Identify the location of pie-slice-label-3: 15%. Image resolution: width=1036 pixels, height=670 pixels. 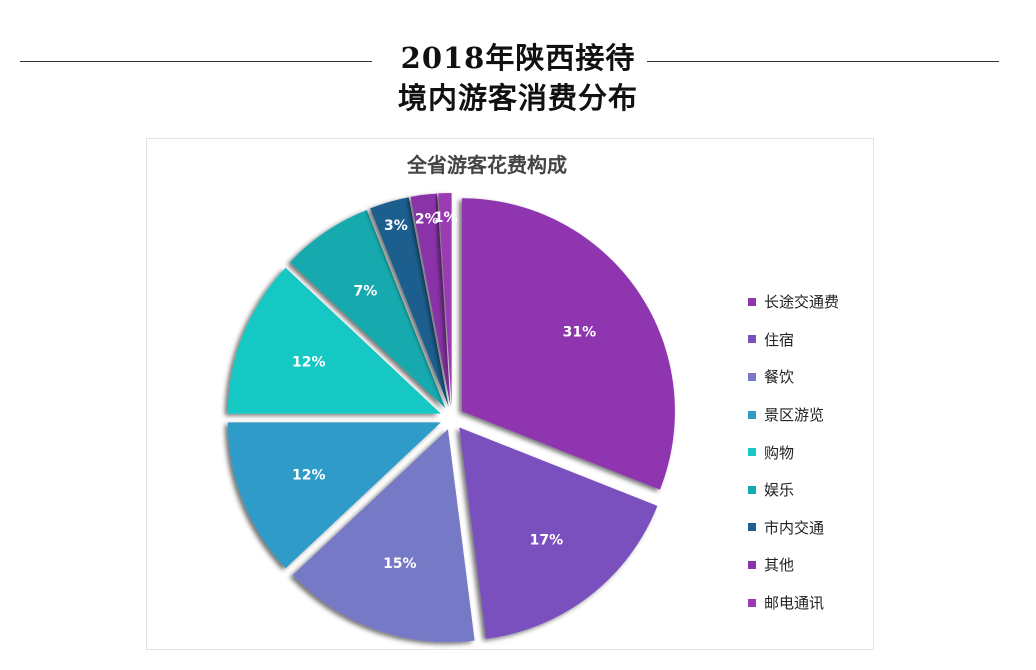
(400, 564).